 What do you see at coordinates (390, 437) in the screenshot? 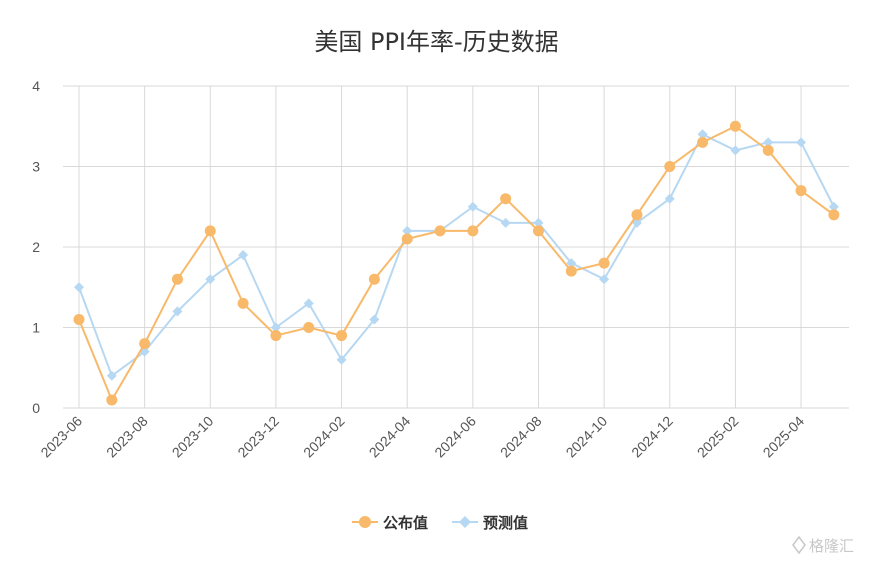
I see `x-tick-label: 2024-04` at bounding box center [390, 437].